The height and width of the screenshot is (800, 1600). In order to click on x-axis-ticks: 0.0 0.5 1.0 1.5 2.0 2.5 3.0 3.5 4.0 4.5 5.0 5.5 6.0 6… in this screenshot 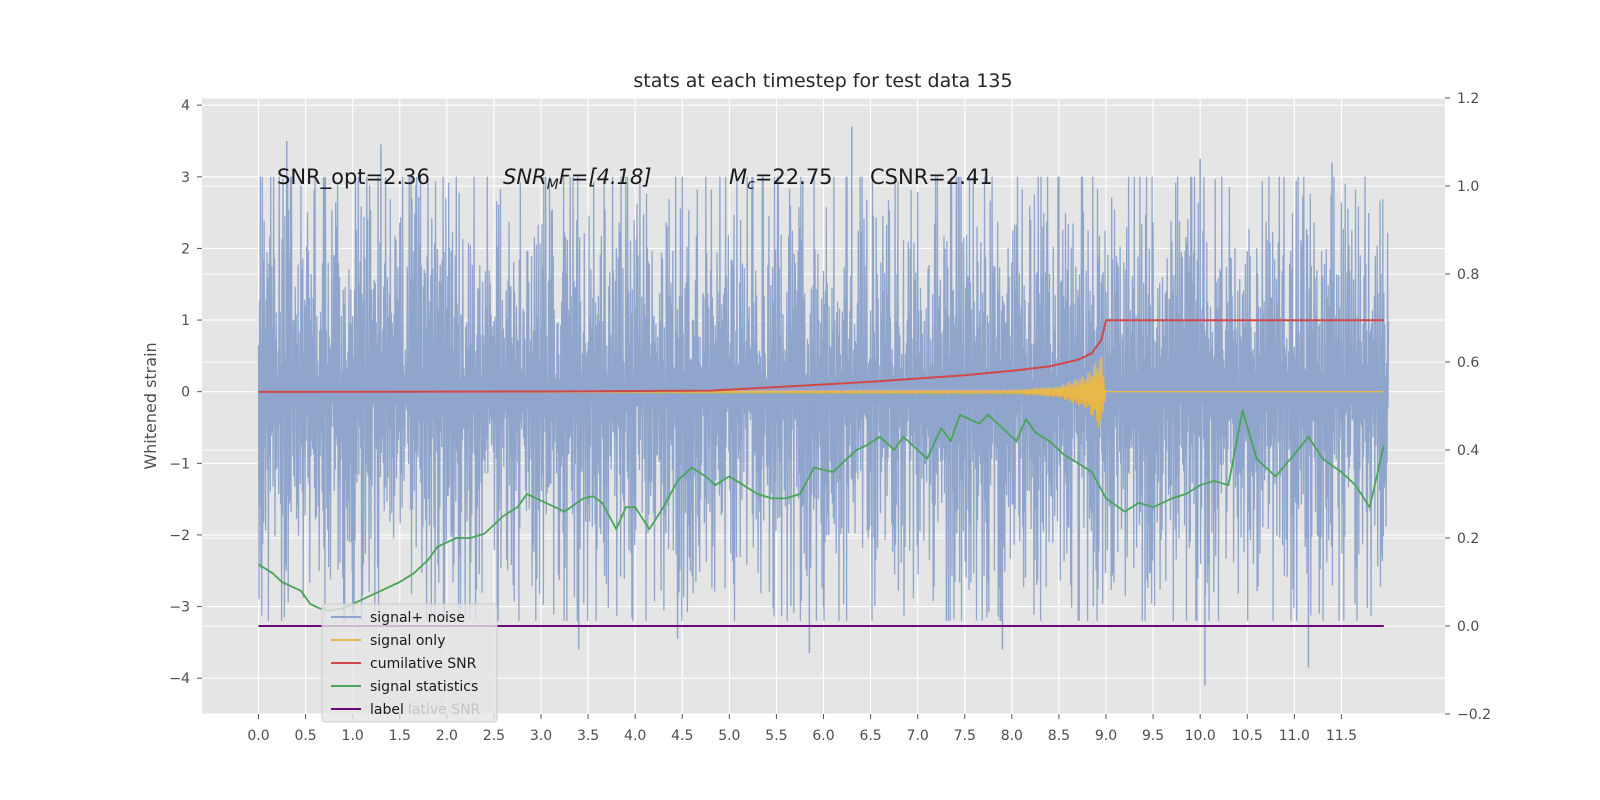, I will do `click(802, 729)`.